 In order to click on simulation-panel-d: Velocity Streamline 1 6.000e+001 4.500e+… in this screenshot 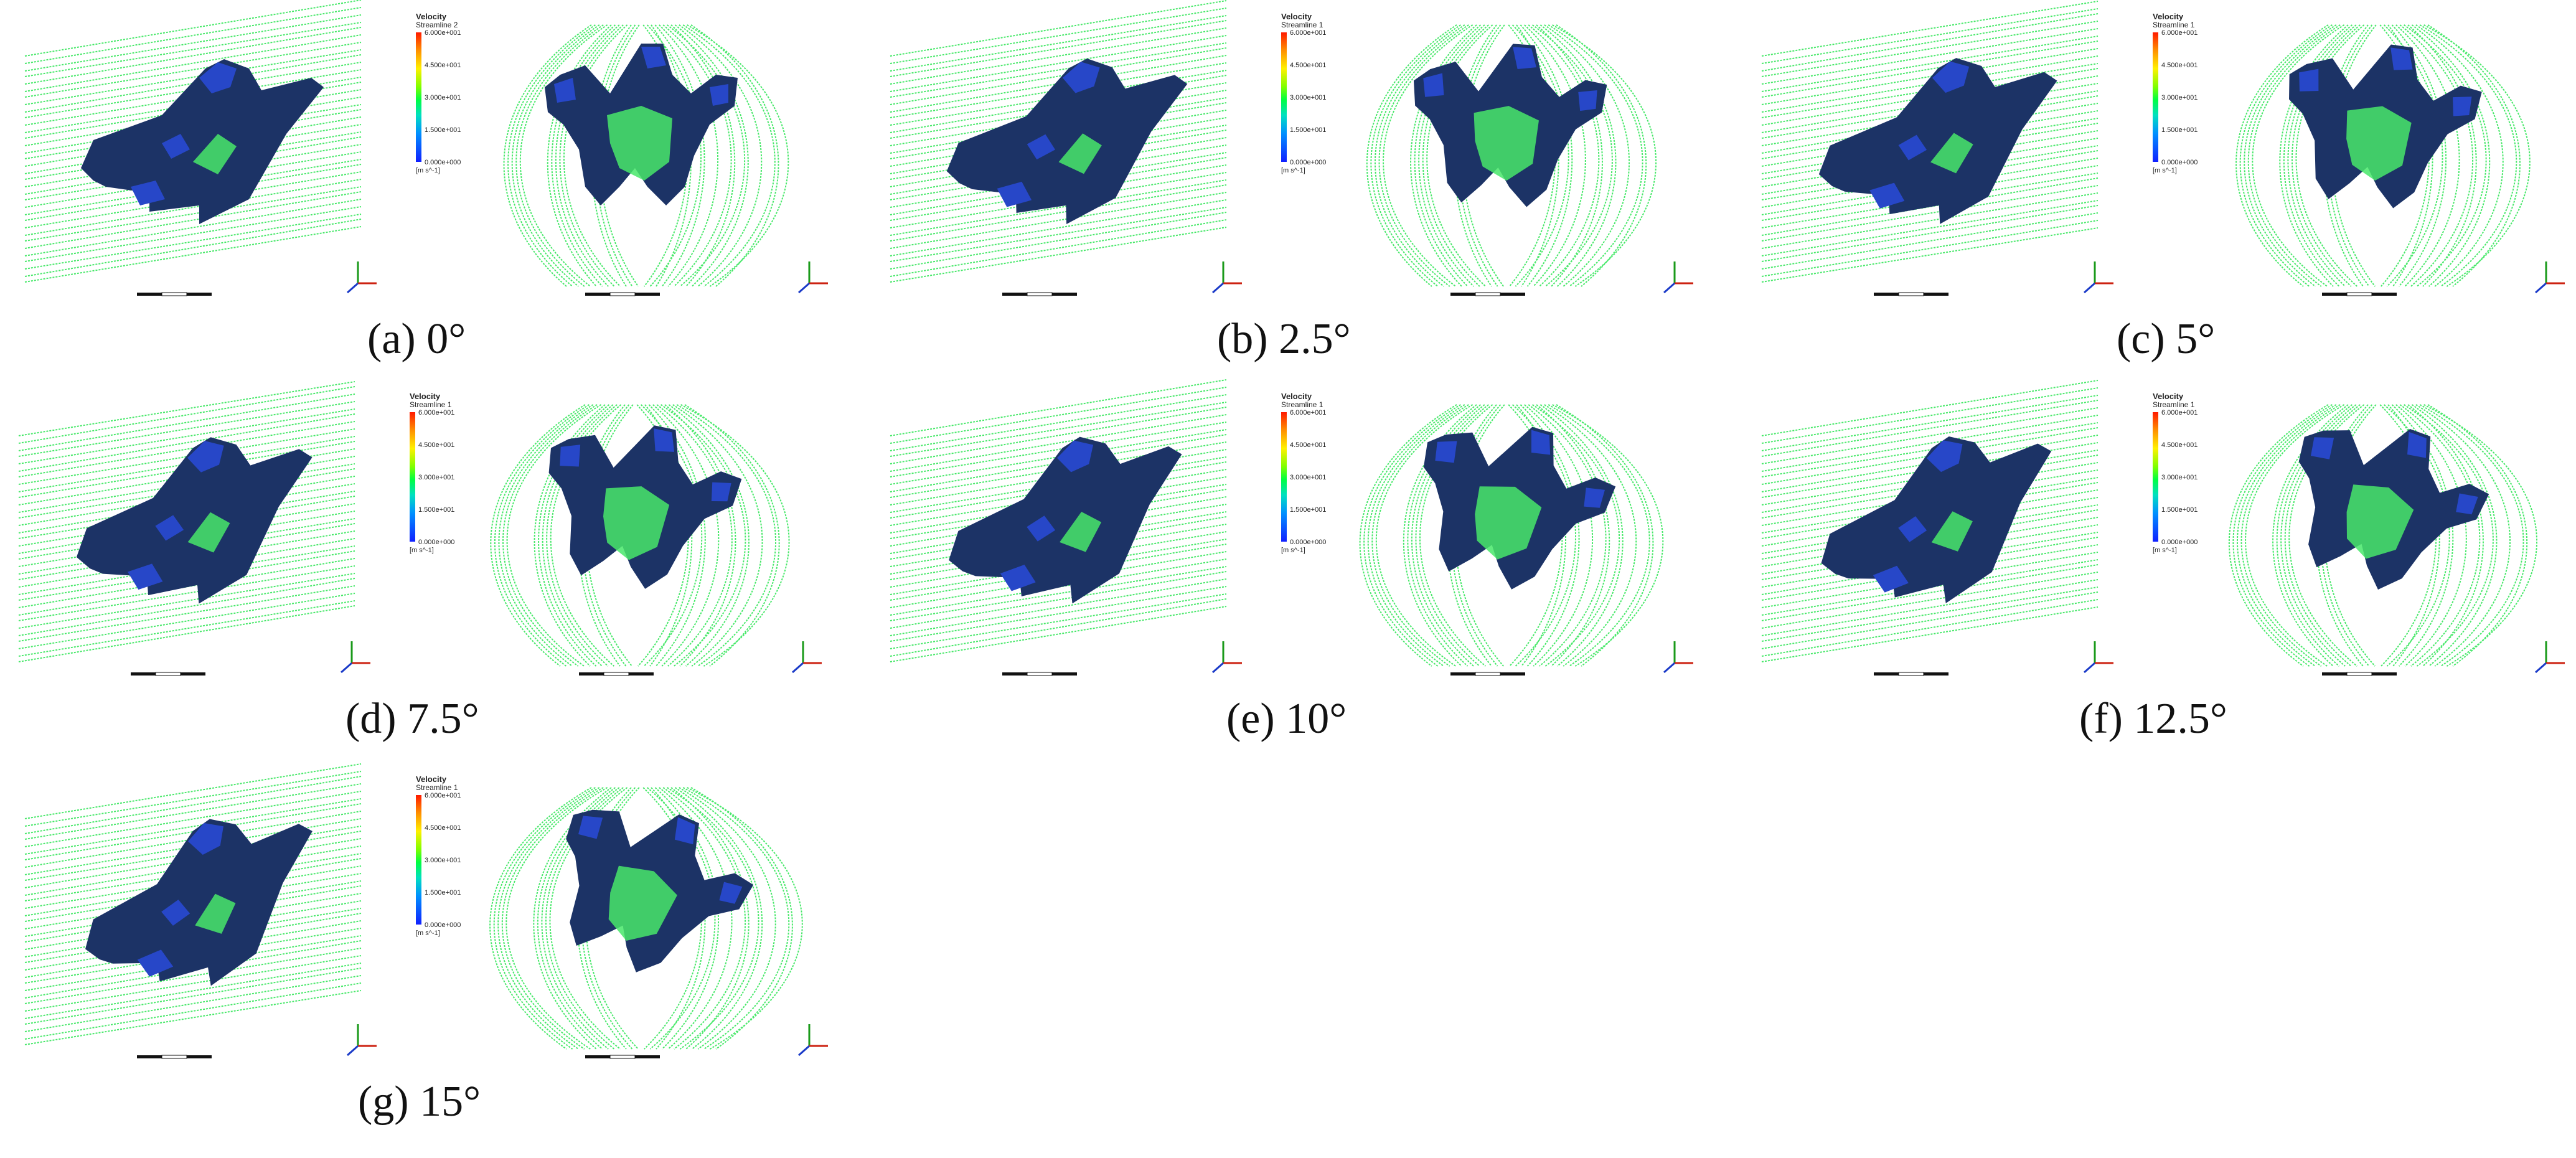, I will do `click(442, 566)`.